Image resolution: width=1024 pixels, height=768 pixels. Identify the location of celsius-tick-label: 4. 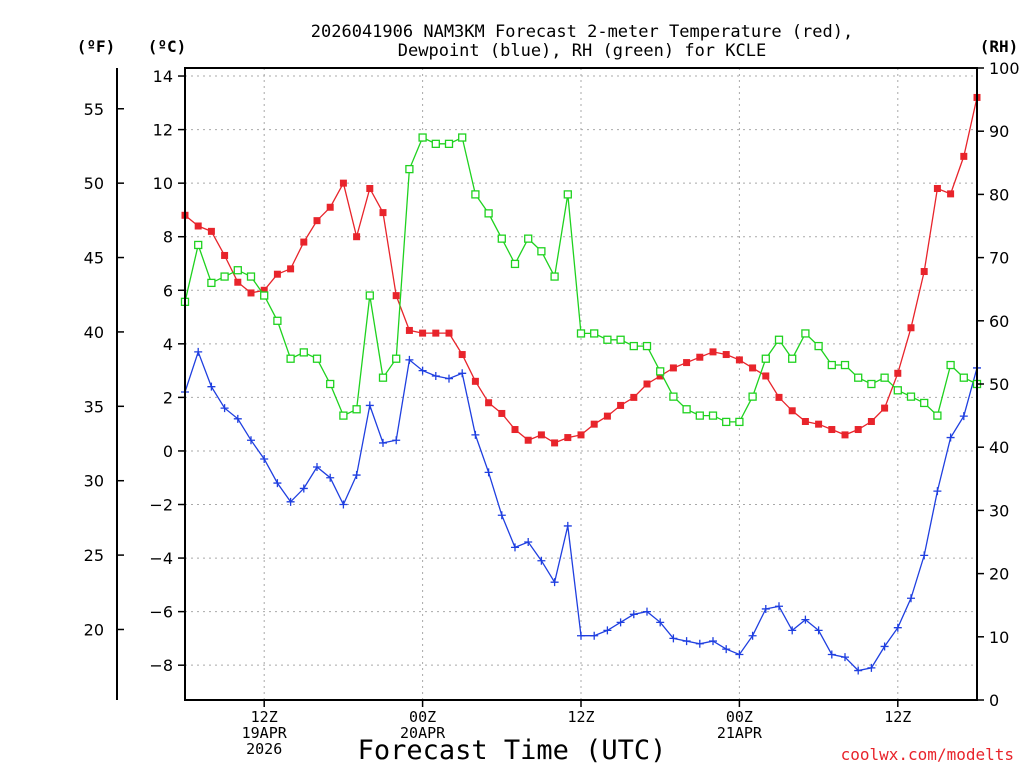
(168, 344).